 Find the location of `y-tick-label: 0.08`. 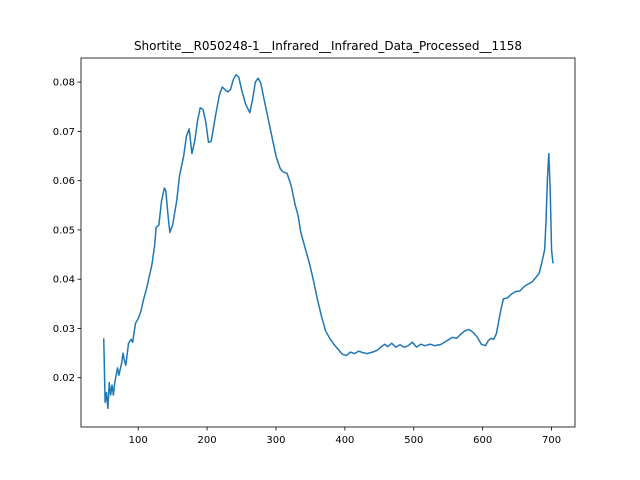

y-tick-label: 0.08 is located at coordinates (64, 83).